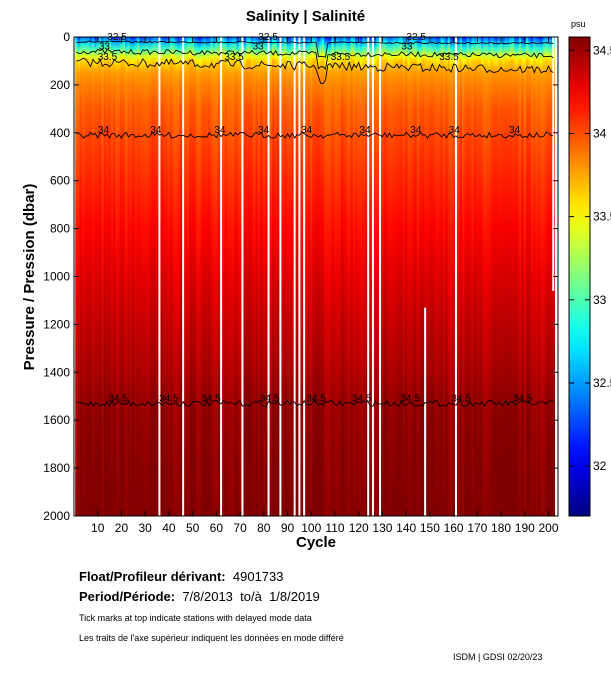 The image size is (611, 675). I want to click on colorbar-tick-label: 33.5, so click(602, 217).